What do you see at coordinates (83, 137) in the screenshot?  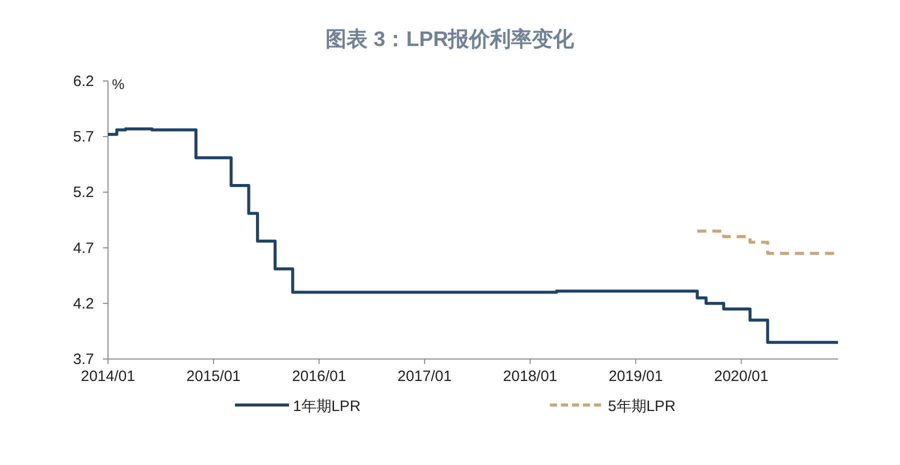 I see `y-tick-label: 5.7` at bounding box center [83, 137].